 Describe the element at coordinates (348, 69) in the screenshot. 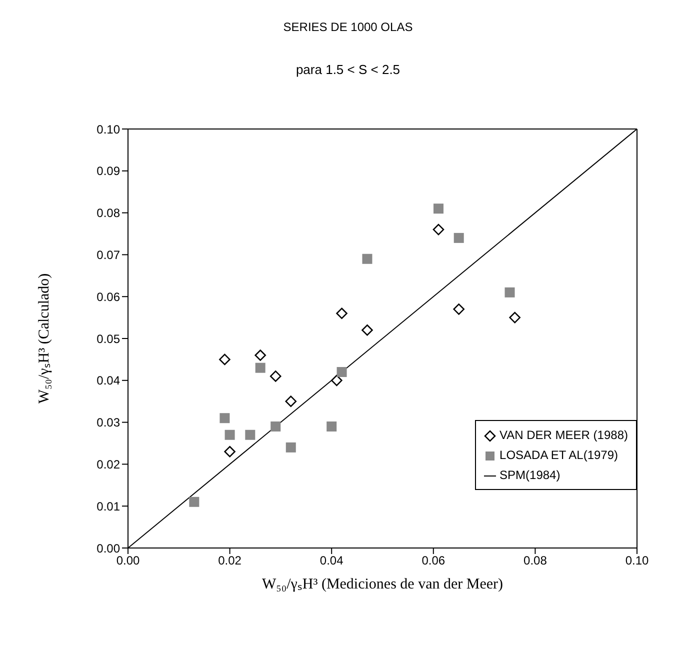

I see `chart-subtitle: para 1.5 < S < 2.5` at that location.